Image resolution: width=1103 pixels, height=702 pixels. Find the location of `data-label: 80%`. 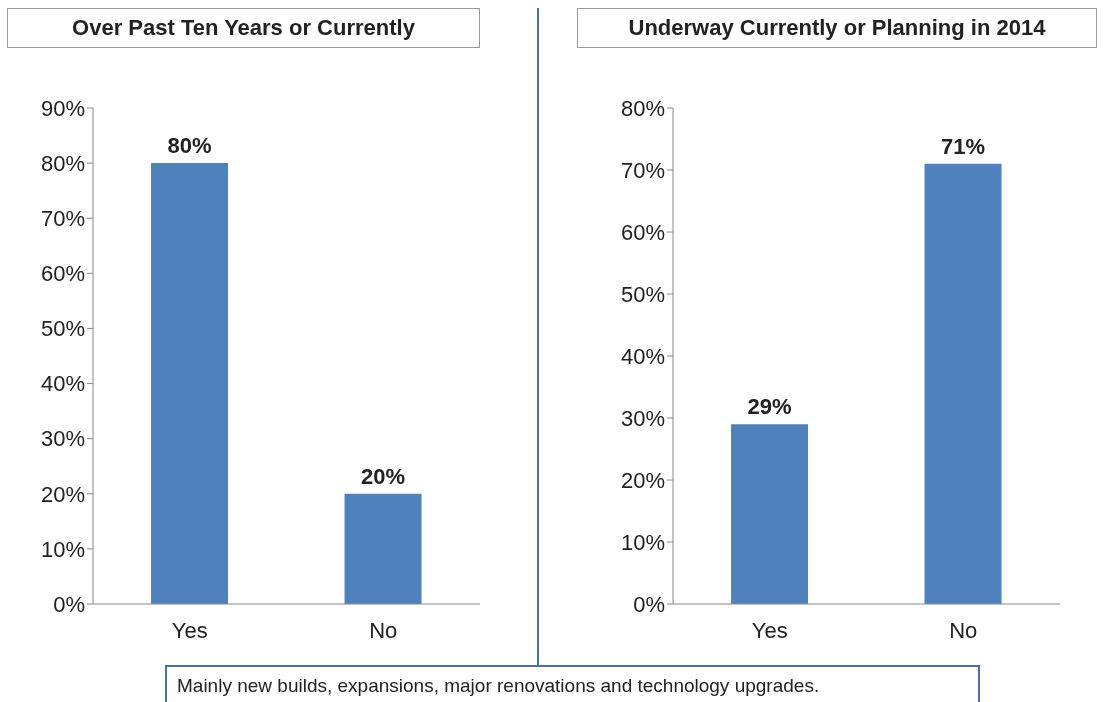

data-label: 80% is located at coordinates (189, 146).